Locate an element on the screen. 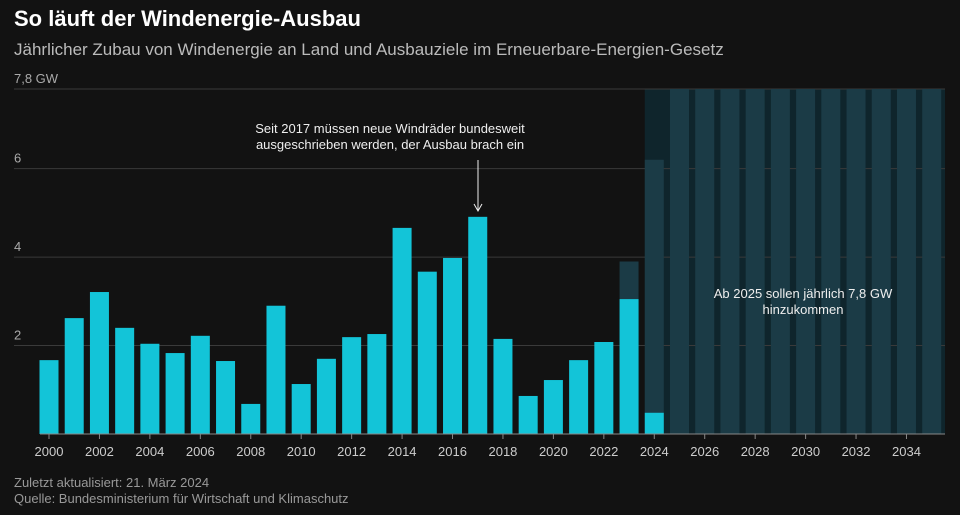 This screenshot has height=515, width=960. x-tick-label: 2012 is located at coordinates (351, 451).